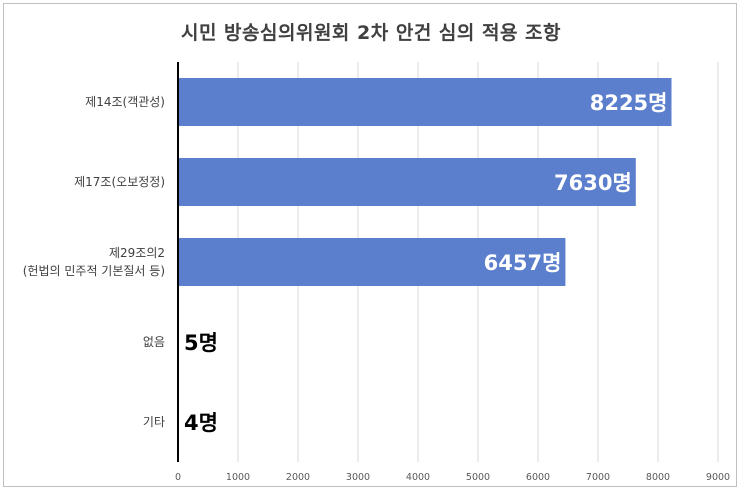  What do you see at coordinates (178, 477) in the screenshot?
I see `x-tick-label: 0` at bounding box center [178, 477].